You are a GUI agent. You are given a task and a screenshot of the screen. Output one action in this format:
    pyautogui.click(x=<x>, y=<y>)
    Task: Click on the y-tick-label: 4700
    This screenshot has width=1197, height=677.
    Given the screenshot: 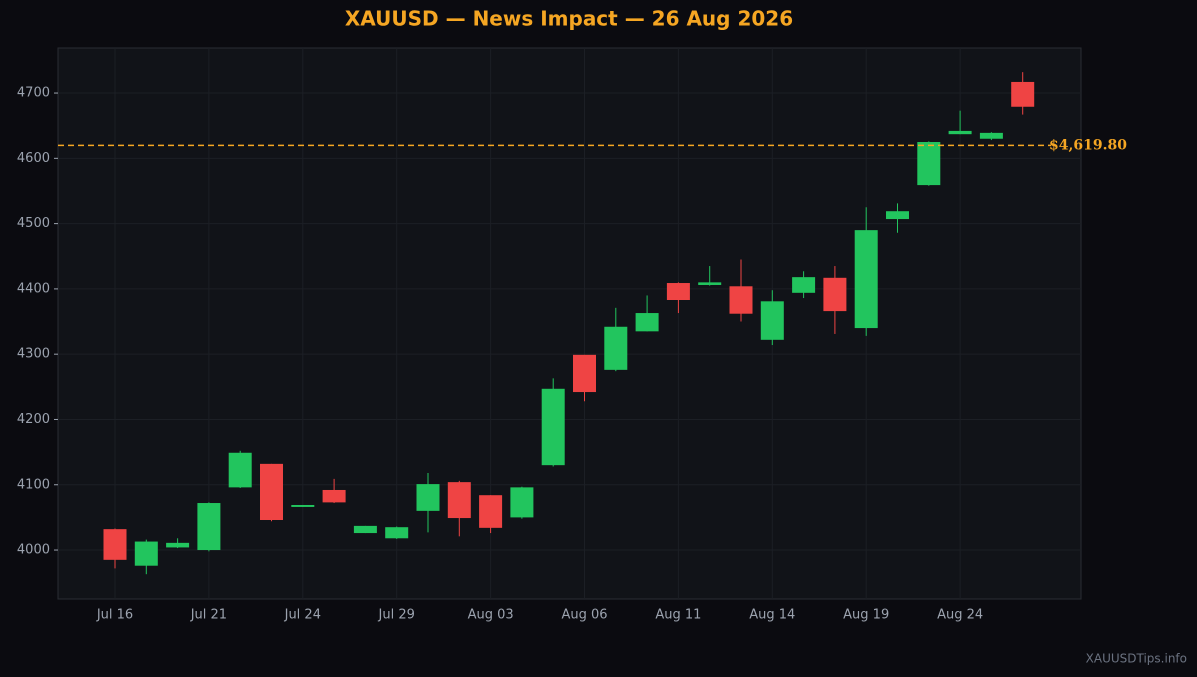 What is the action you would take?
    pyautogui.click(x=33, y=93)
    